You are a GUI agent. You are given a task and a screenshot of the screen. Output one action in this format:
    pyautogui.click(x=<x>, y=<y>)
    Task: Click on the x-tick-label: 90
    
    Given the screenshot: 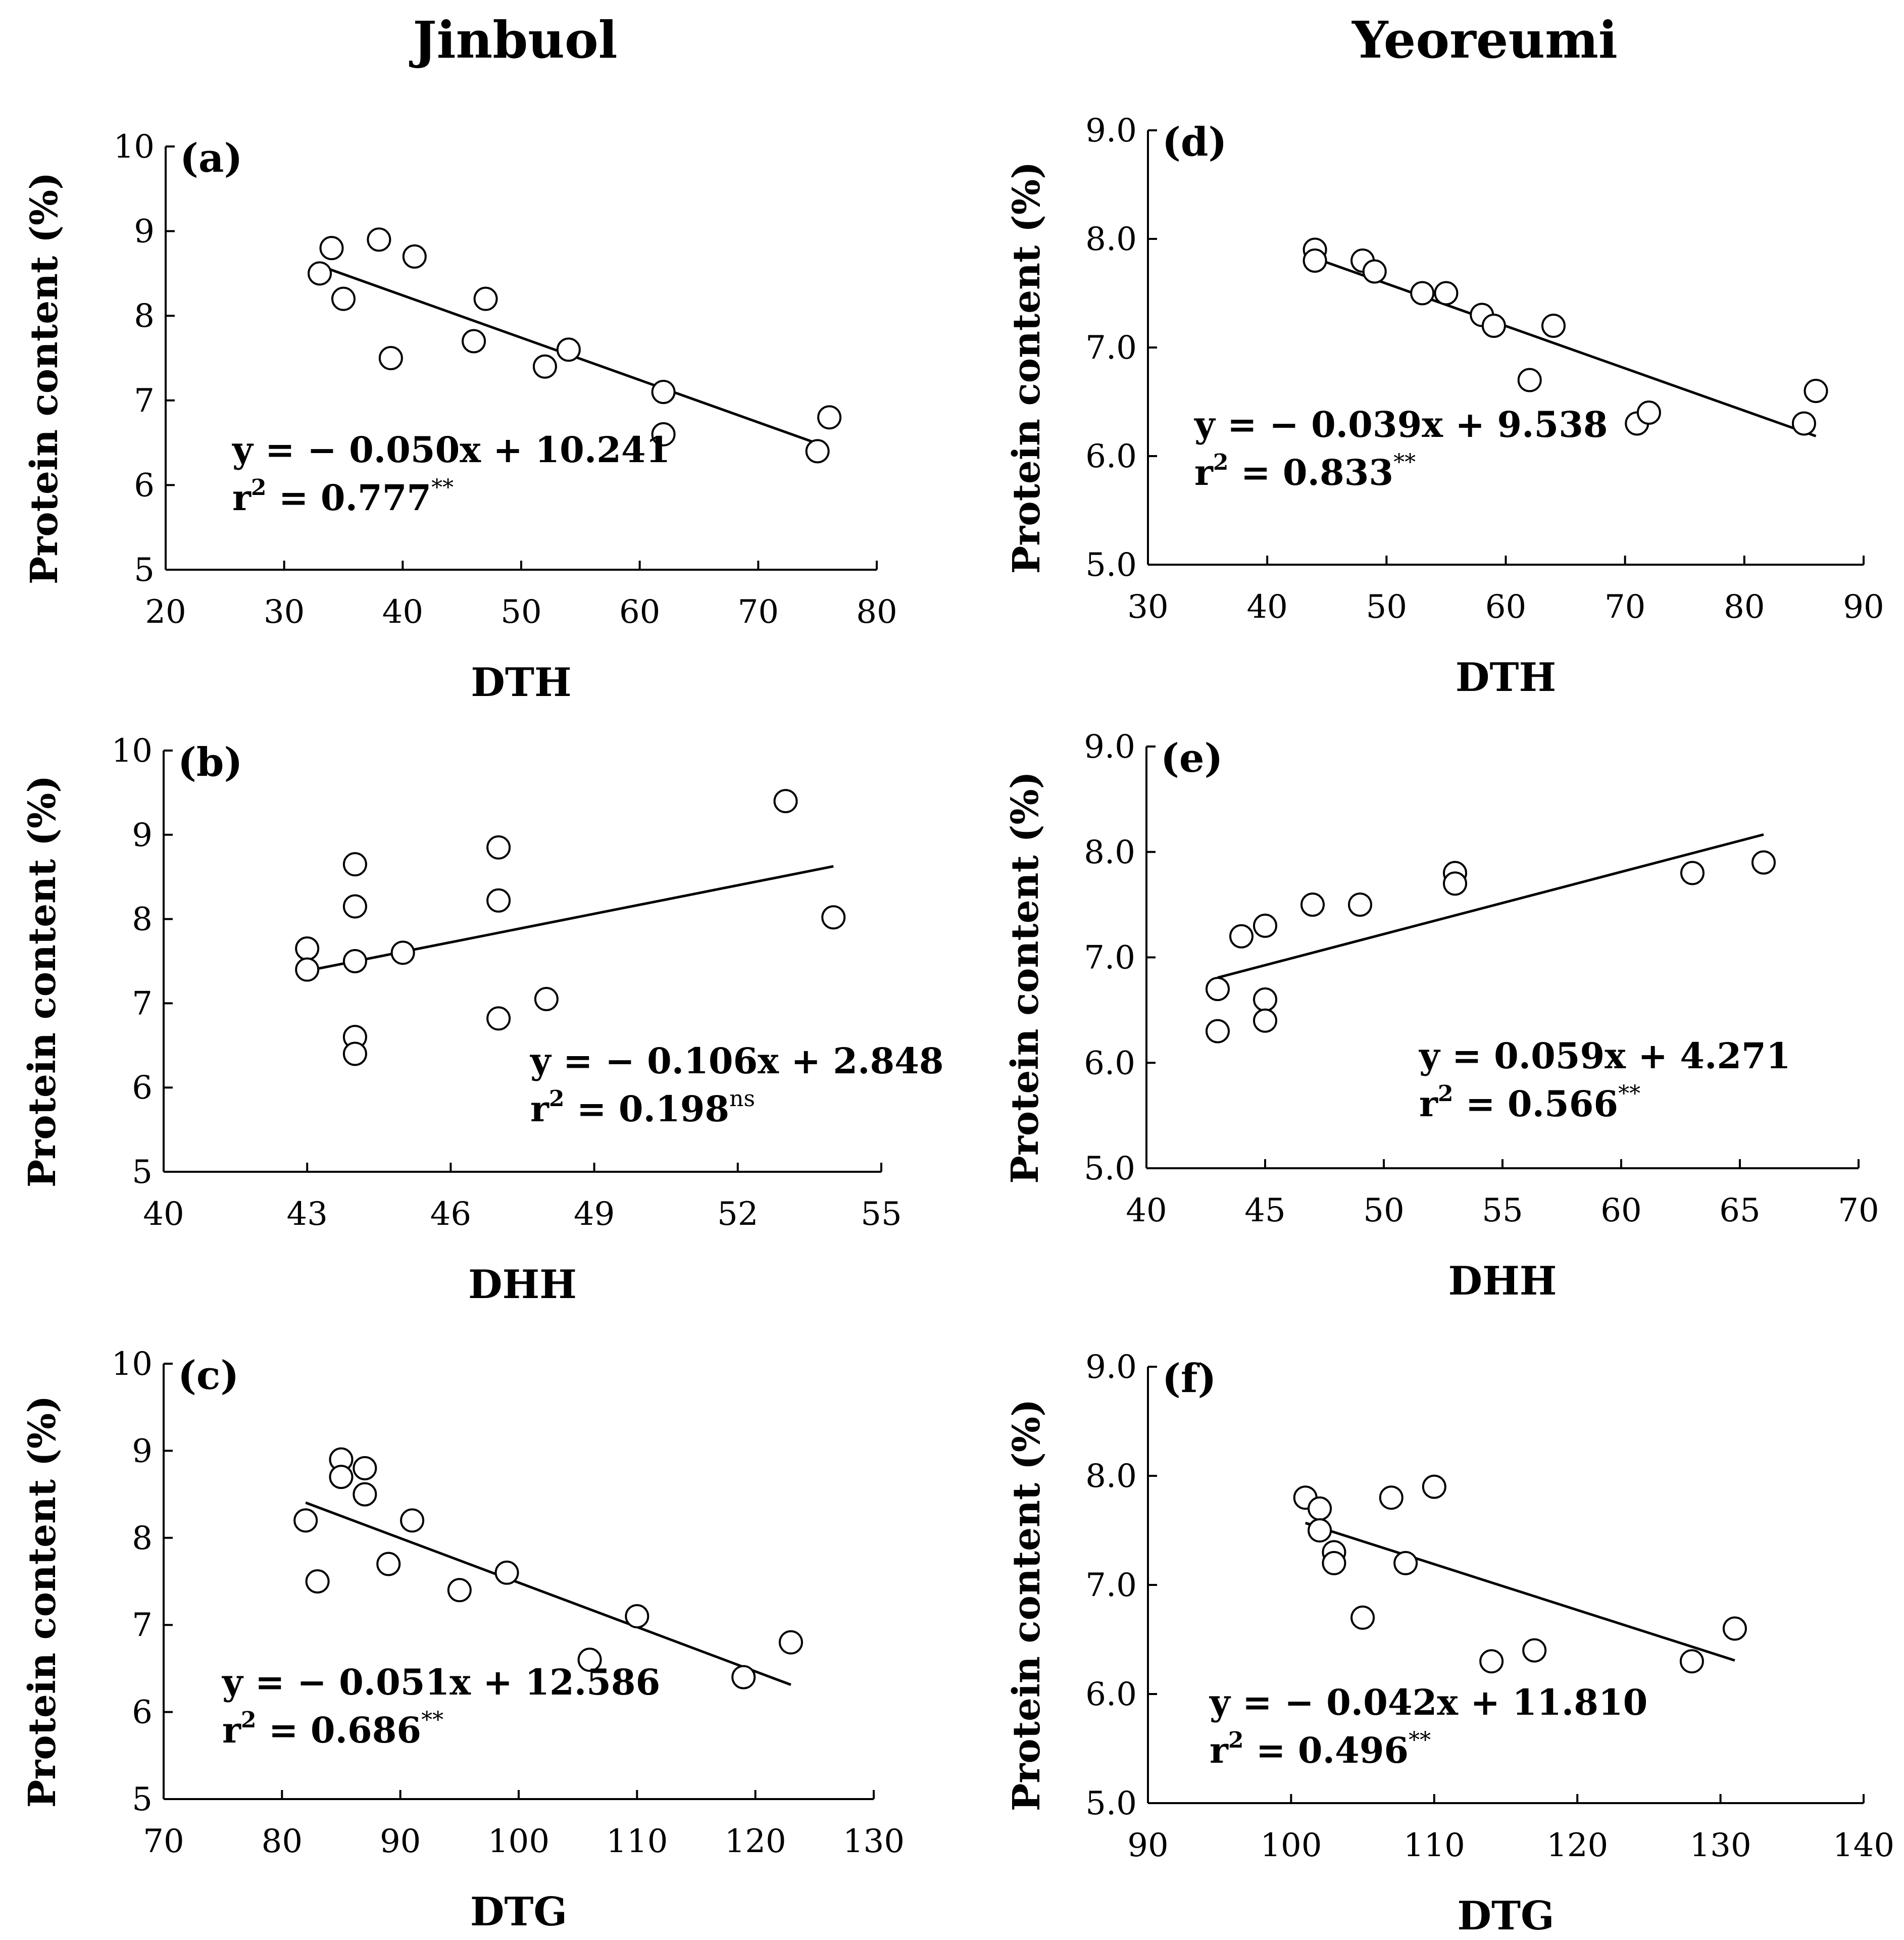 What is the action you would take?
    pyautogui.click(x=1147, y=1845)
    